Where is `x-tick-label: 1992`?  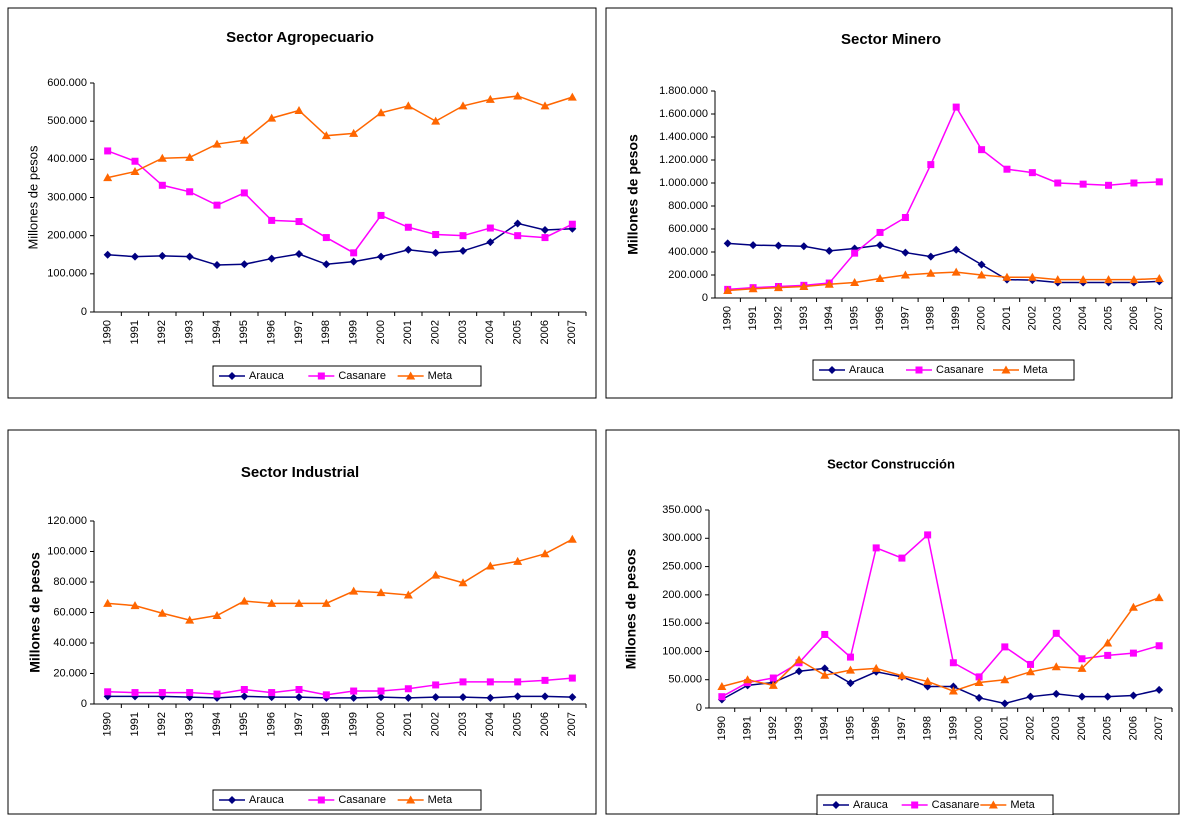 x-tick-label: 1992 is located at coordinates (773, 728).